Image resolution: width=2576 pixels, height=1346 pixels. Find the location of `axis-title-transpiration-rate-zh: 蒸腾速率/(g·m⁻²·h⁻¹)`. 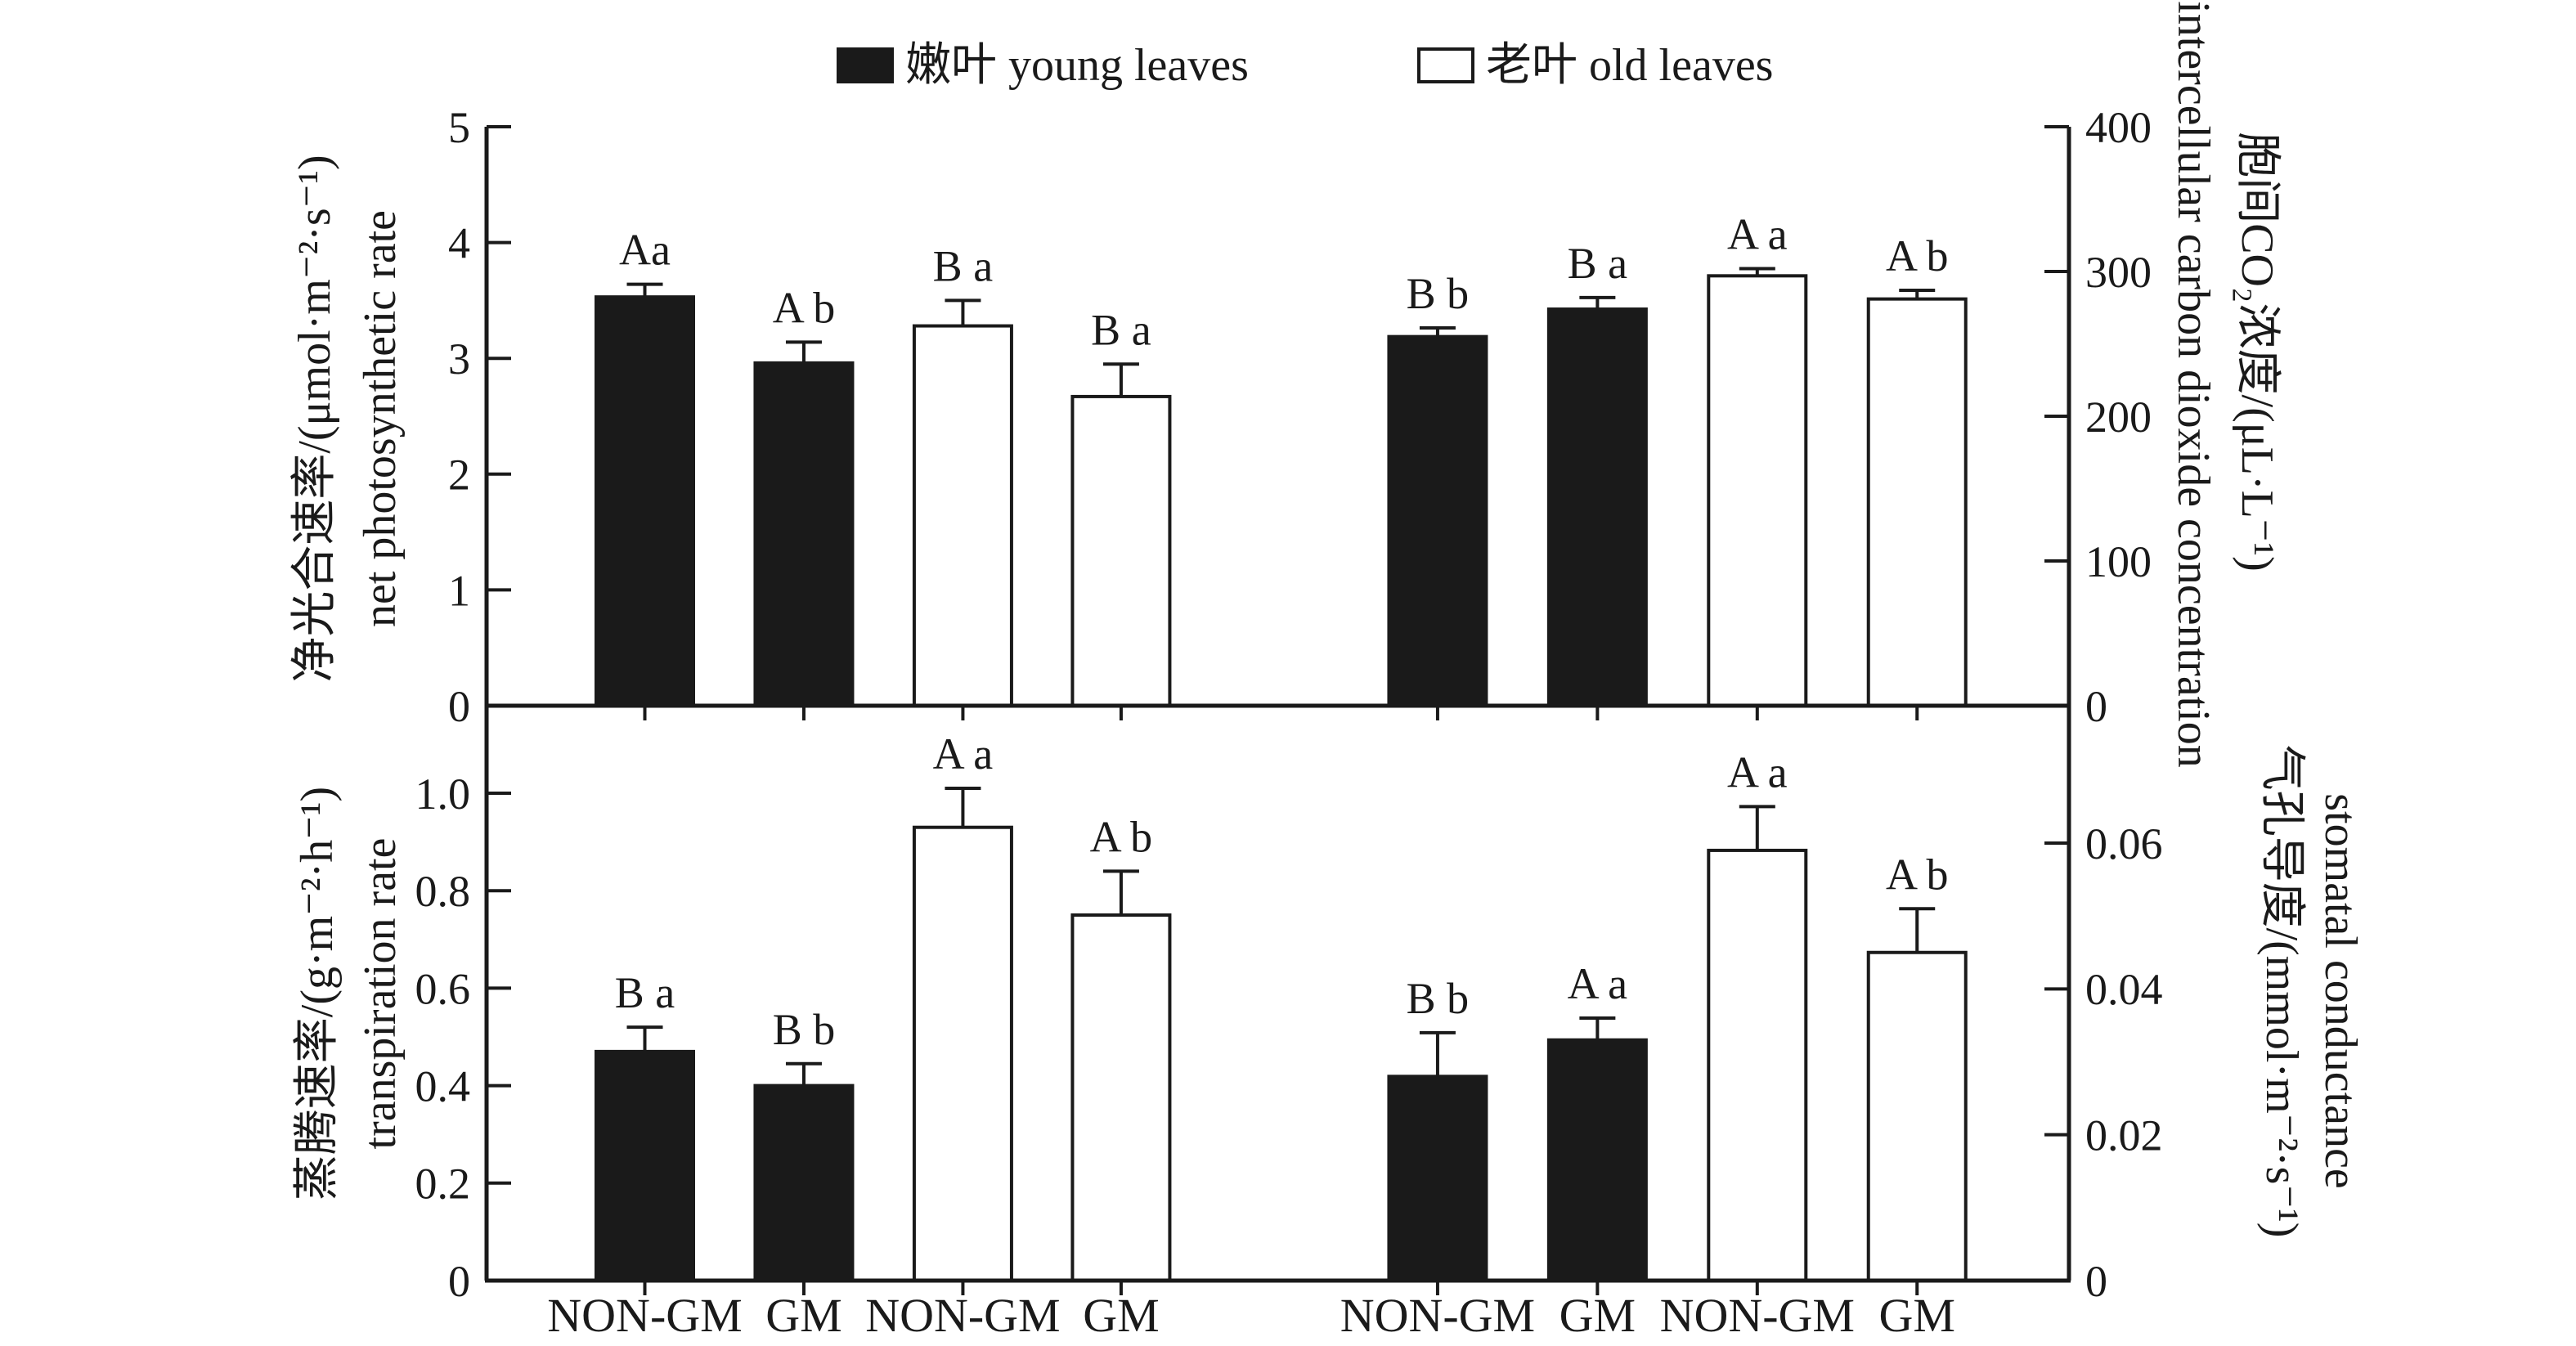

axis-title-transpiration-rate-zh: 蒸腾速率/(g·m⁻²·h⁻¹) is located at coordinates (317, 994).